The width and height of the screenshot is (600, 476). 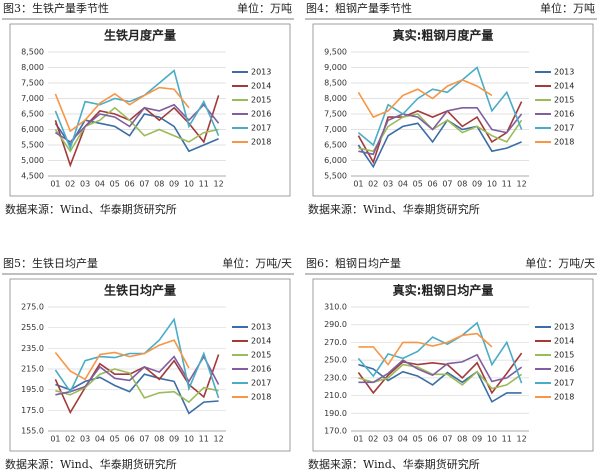 I want to click on figure-label: 图3：生铁产量季节性, so click(x=56, y=8).